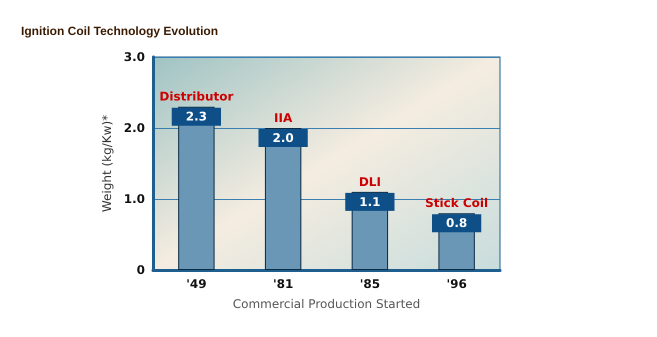 The height and width of the screenshot is (337, 657). Describe the element at coordinates (456, 203) in the screenshot. I see `annotation: Stick Coil` at that location.